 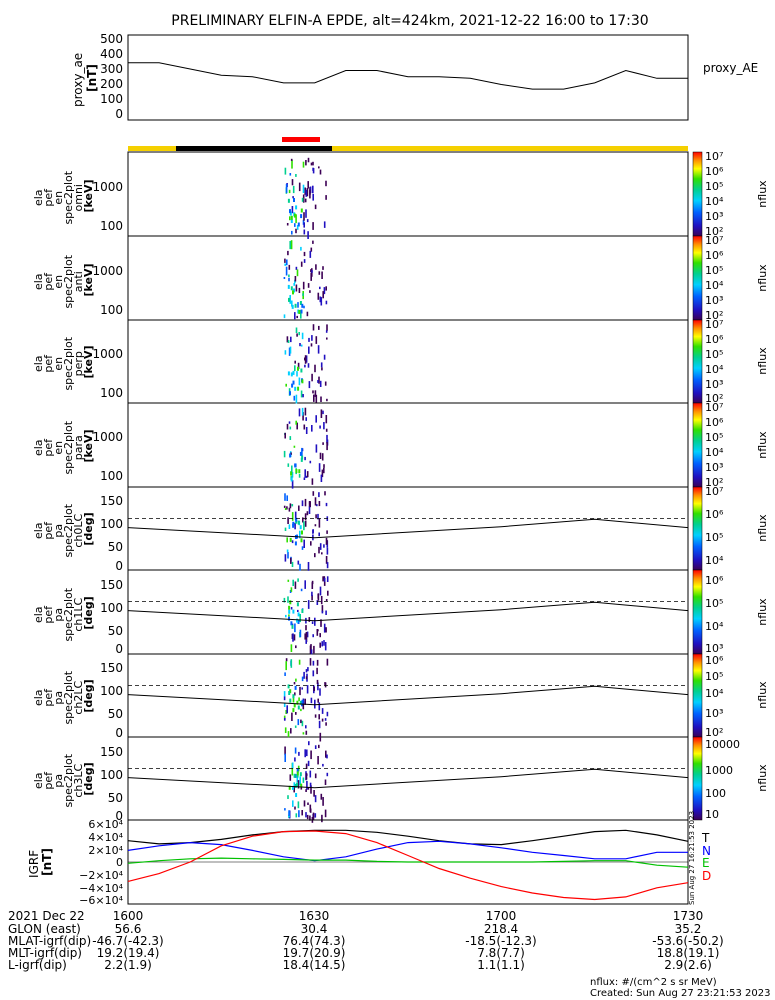 What do you see at coordinates (714, 437) in the screenshot?
I see `colorbar-tick: 10⁵` at bounding box center [714, 437].